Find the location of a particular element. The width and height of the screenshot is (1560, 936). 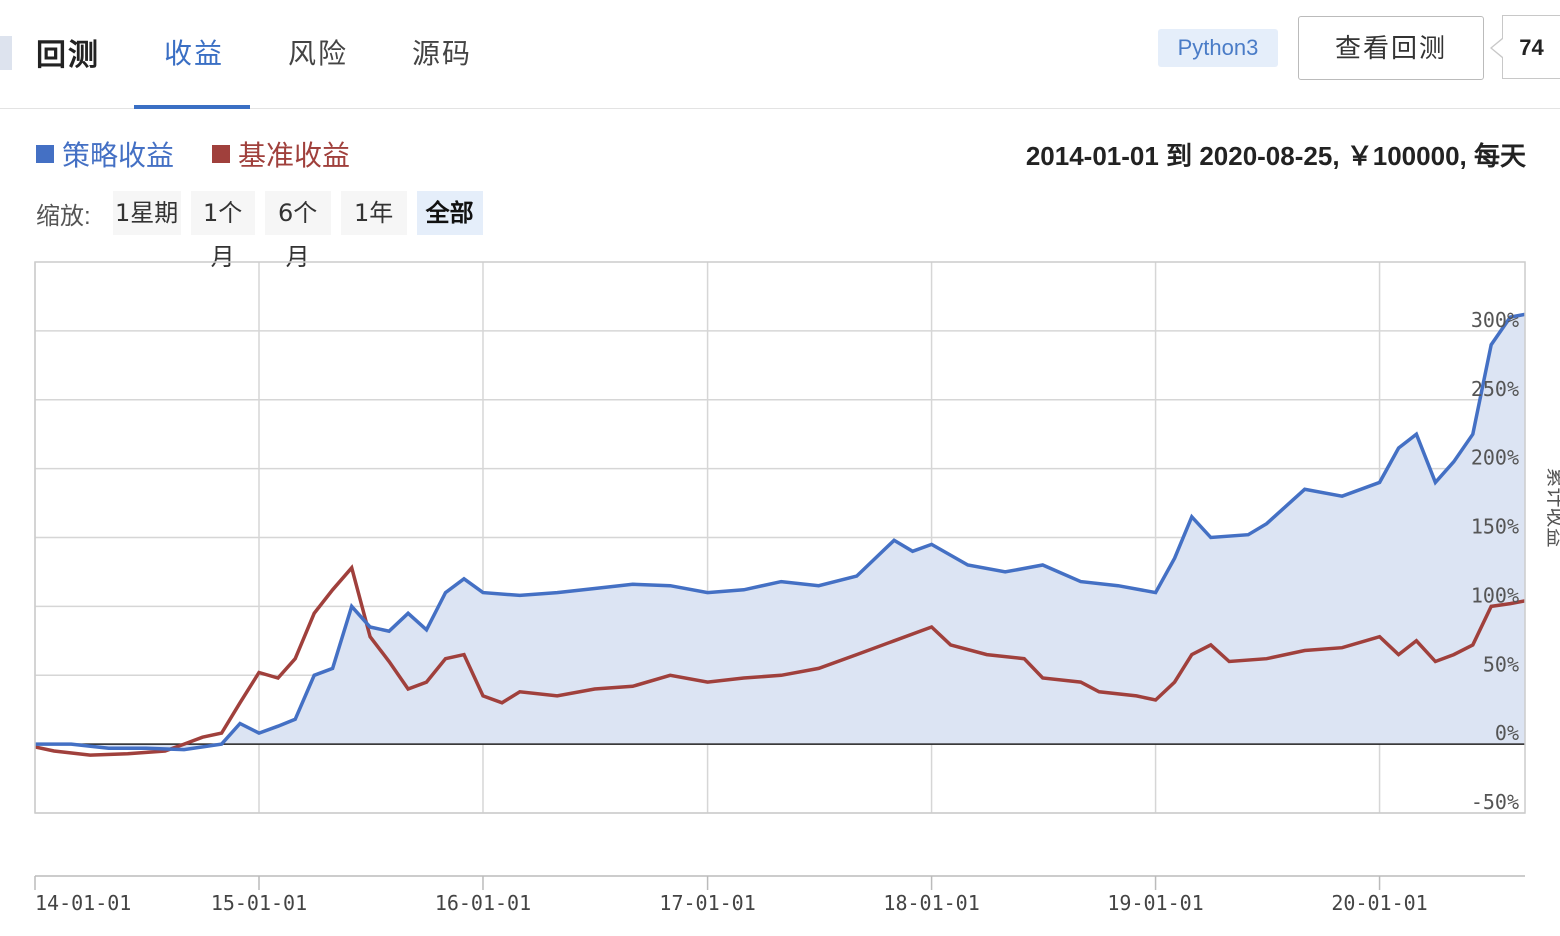

tab-risk: 风险 is located at coordinates (318, 53).